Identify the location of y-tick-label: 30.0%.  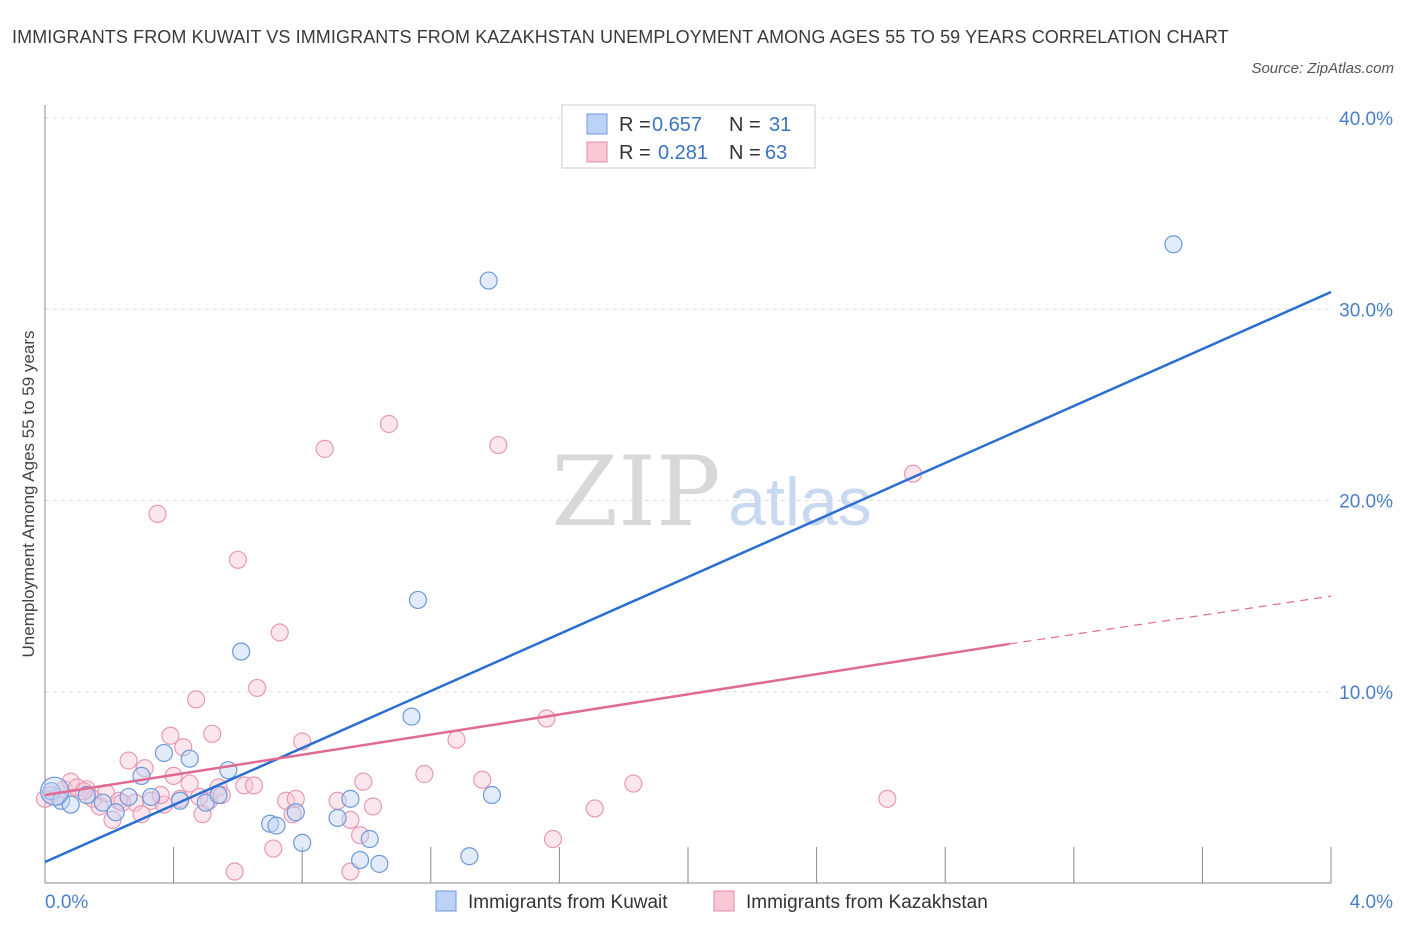
(1366, 310).